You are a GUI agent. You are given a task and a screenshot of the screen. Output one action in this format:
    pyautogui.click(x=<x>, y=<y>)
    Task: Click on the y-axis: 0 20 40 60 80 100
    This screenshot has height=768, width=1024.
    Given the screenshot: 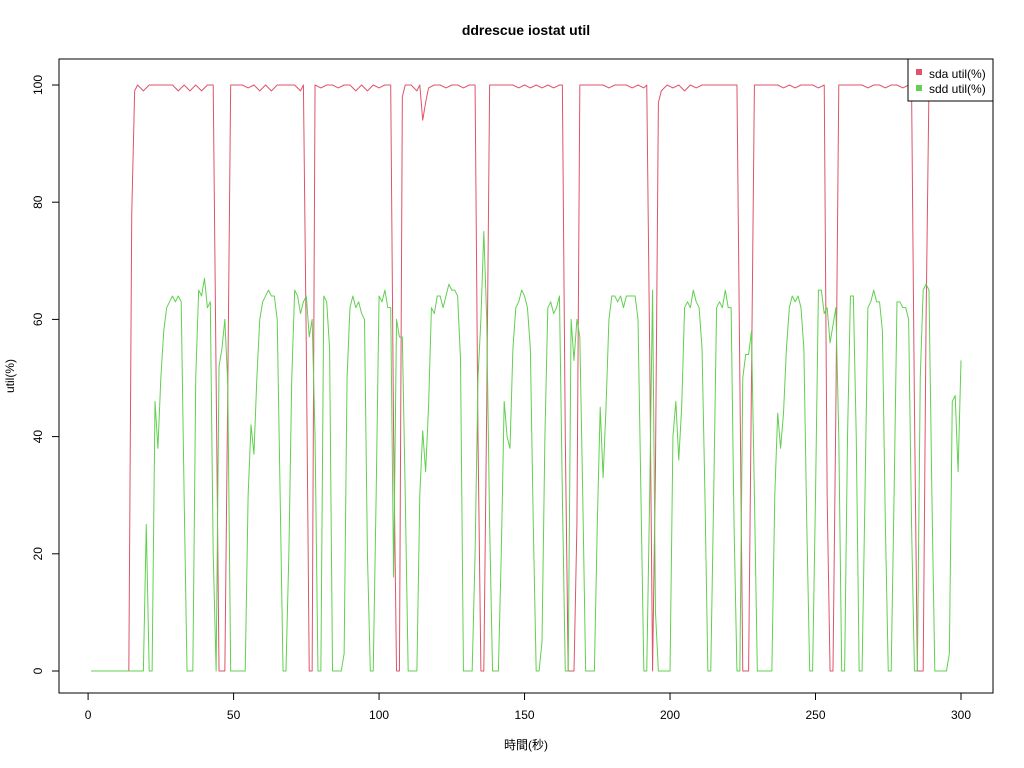 What is the action you would take?
    pyautogui.click(x=45, y=374)
    